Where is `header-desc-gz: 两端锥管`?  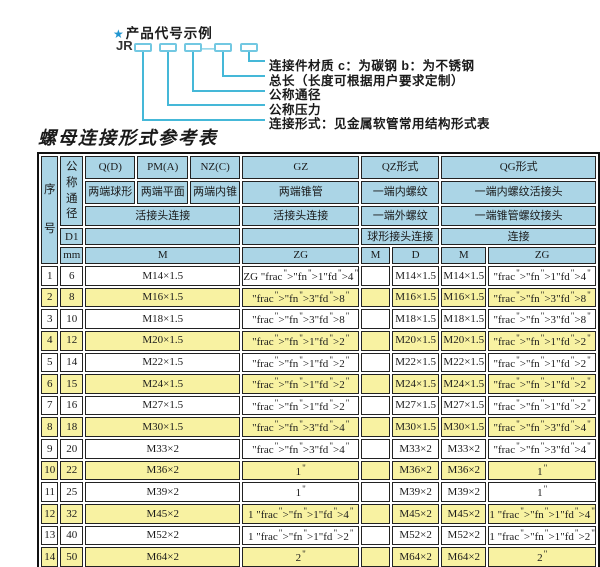 header-desc-gz: 两端锥管 is located at coordinates (301, 192).